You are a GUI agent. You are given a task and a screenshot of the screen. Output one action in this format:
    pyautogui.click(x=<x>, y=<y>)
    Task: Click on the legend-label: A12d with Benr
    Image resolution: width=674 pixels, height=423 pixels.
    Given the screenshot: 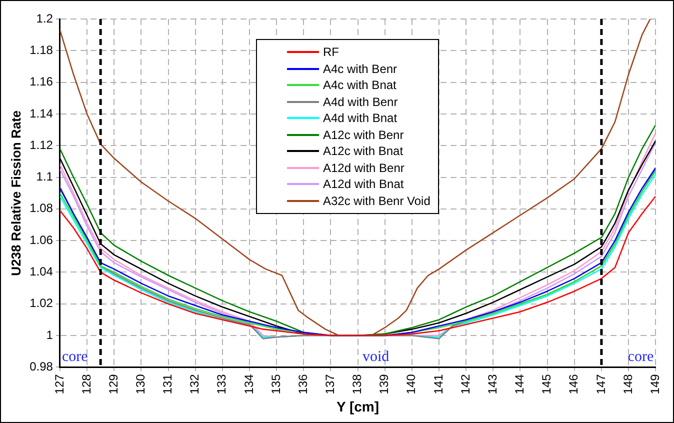 What is the action you would take?
    pyautogui.click(x=363, y=167)
    